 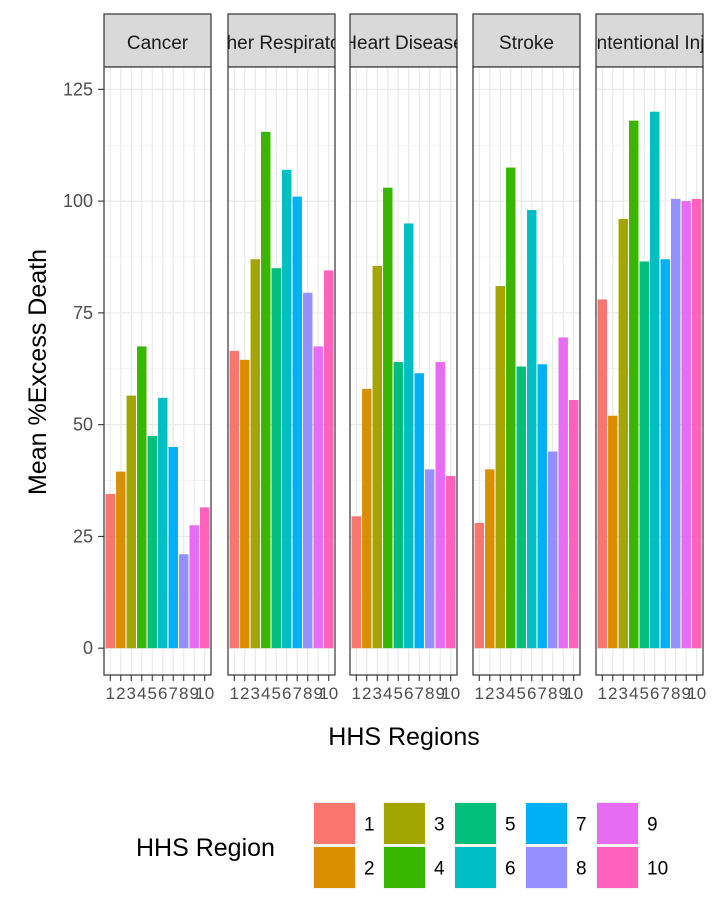 What do you see at coordinates (403, 737) in the screenshot?
I see `x-axis-title: HHS Regions` at bounding box center [403, 737].